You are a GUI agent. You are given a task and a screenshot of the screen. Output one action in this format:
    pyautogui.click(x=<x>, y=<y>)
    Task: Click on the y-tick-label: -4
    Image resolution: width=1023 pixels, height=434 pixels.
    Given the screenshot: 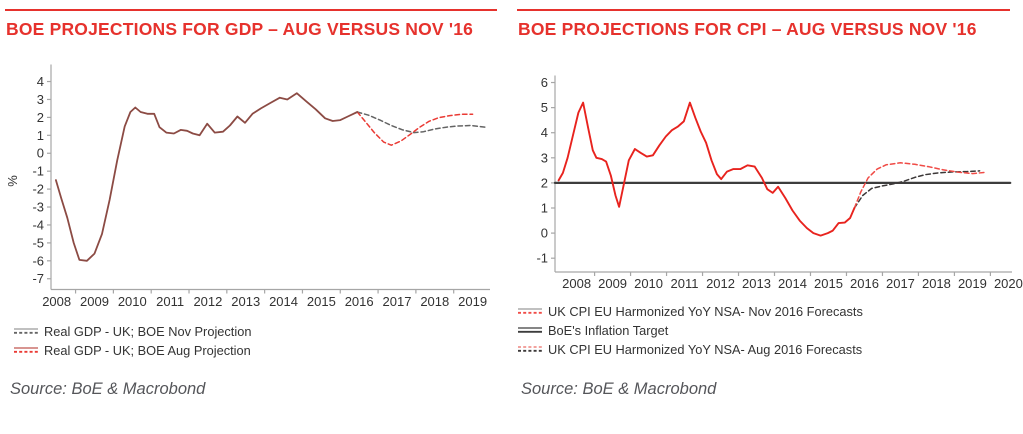 What is the action you would take?
    pyautogui.click(x=38, y=224)
    